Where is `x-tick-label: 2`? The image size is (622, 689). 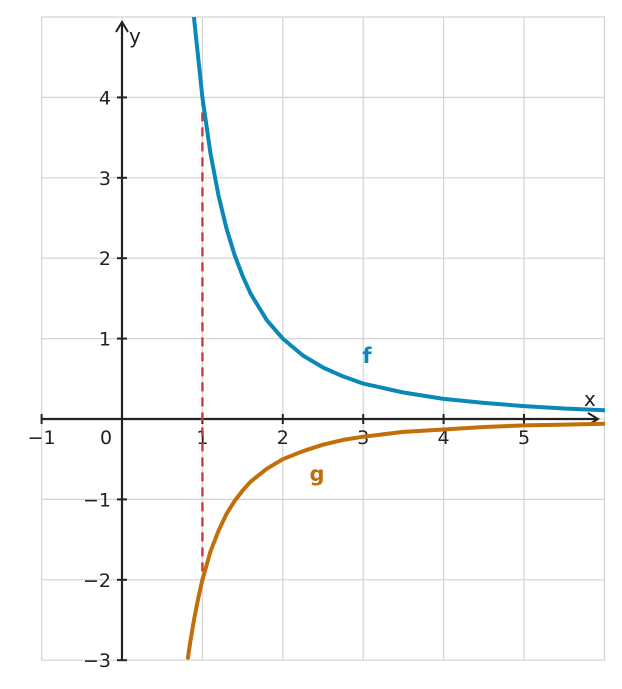
x-tick-label: 2 is located at coordinates (283, 438).